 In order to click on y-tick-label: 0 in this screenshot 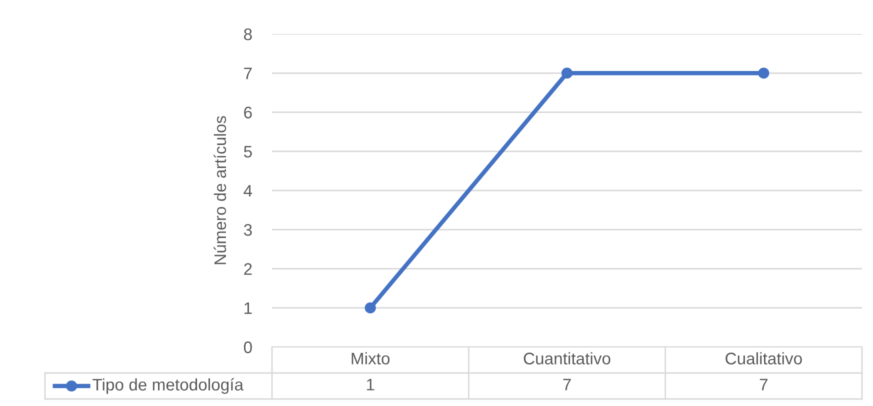, I will do `click(248, 347)`.